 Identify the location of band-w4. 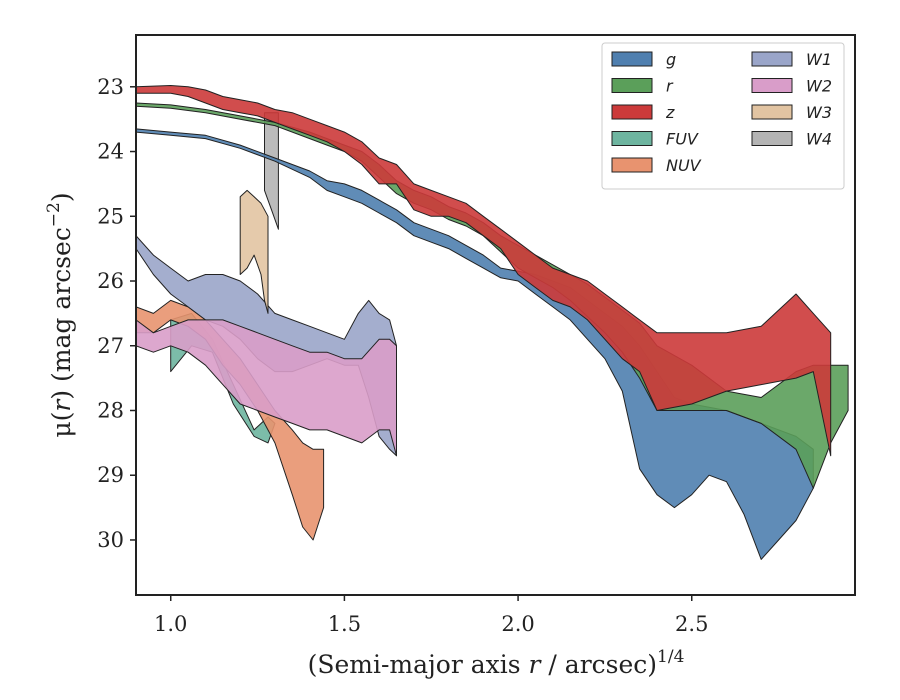
(271, 171).